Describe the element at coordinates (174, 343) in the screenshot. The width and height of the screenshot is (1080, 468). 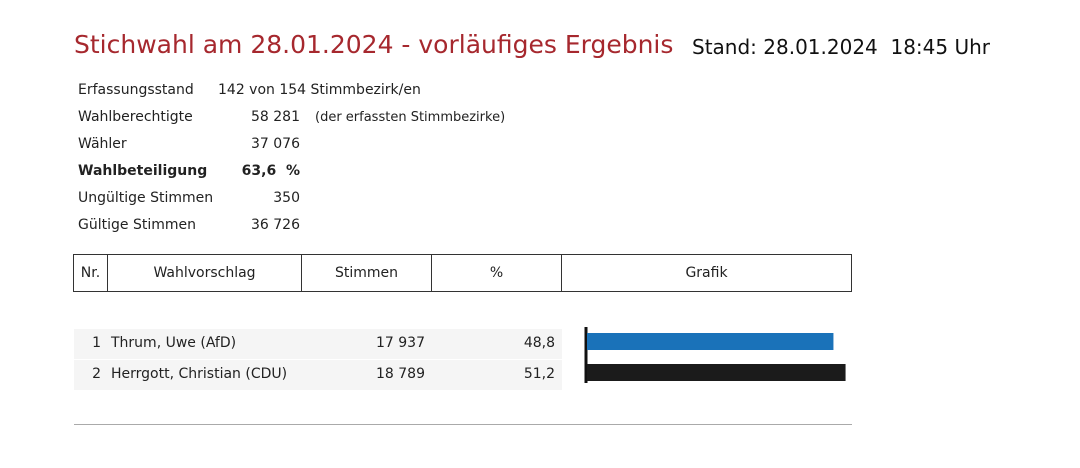
I see `candidate: Thrum, Uwe (AfD)` at that location.